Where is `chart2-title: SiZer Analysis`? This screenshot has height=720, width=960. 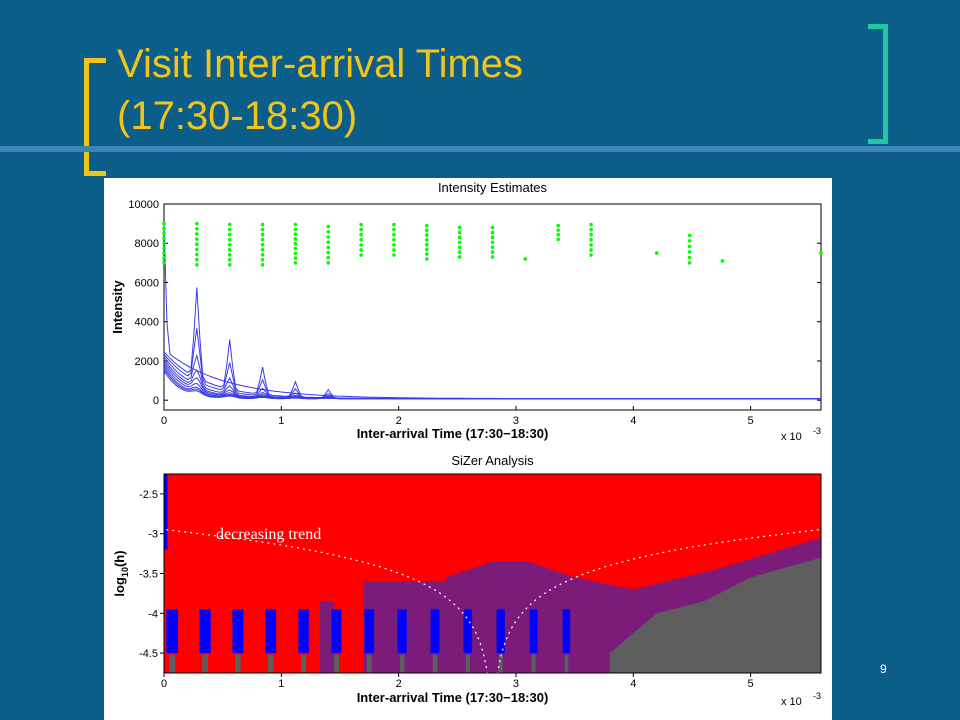
chart2-title: SiZer Analysis is located at coordinates (492, 460).